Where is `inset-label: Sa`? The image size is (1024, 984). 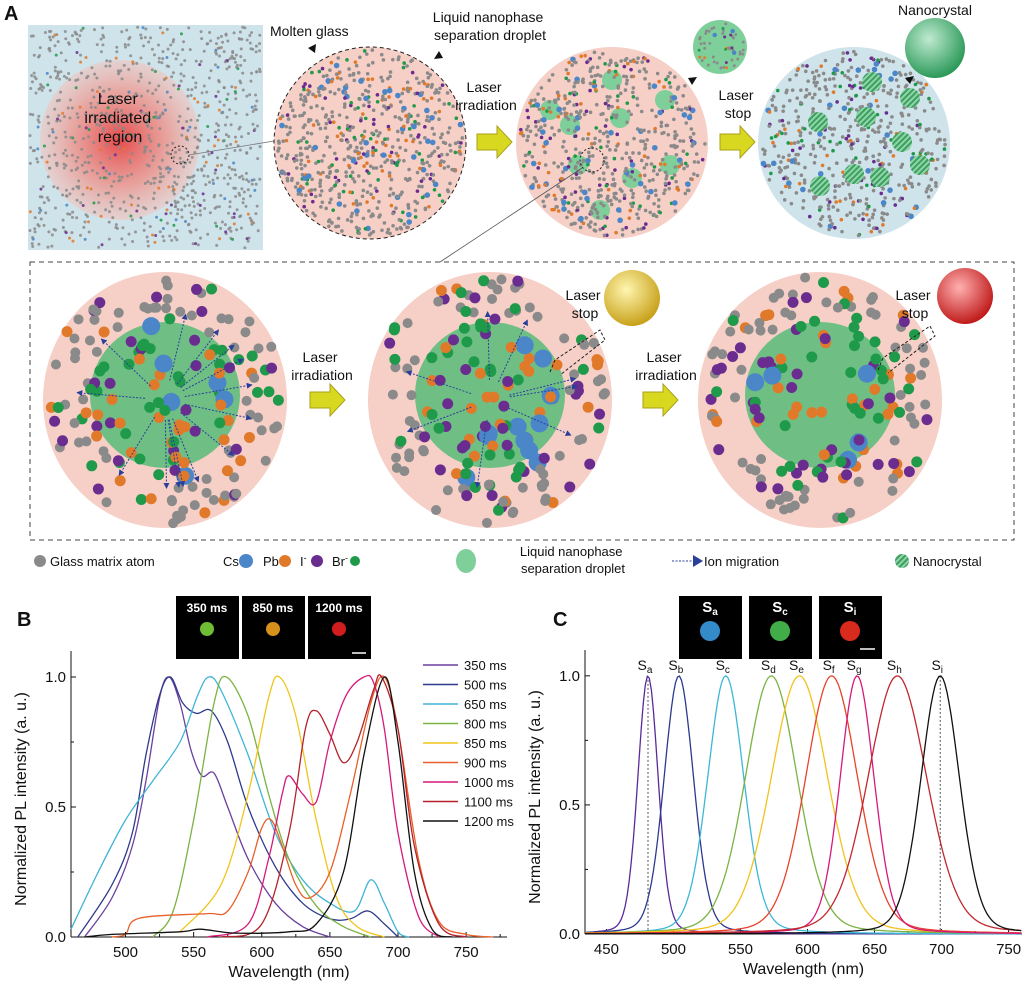 inset-label: Sa is located at coordinates (710, 608).